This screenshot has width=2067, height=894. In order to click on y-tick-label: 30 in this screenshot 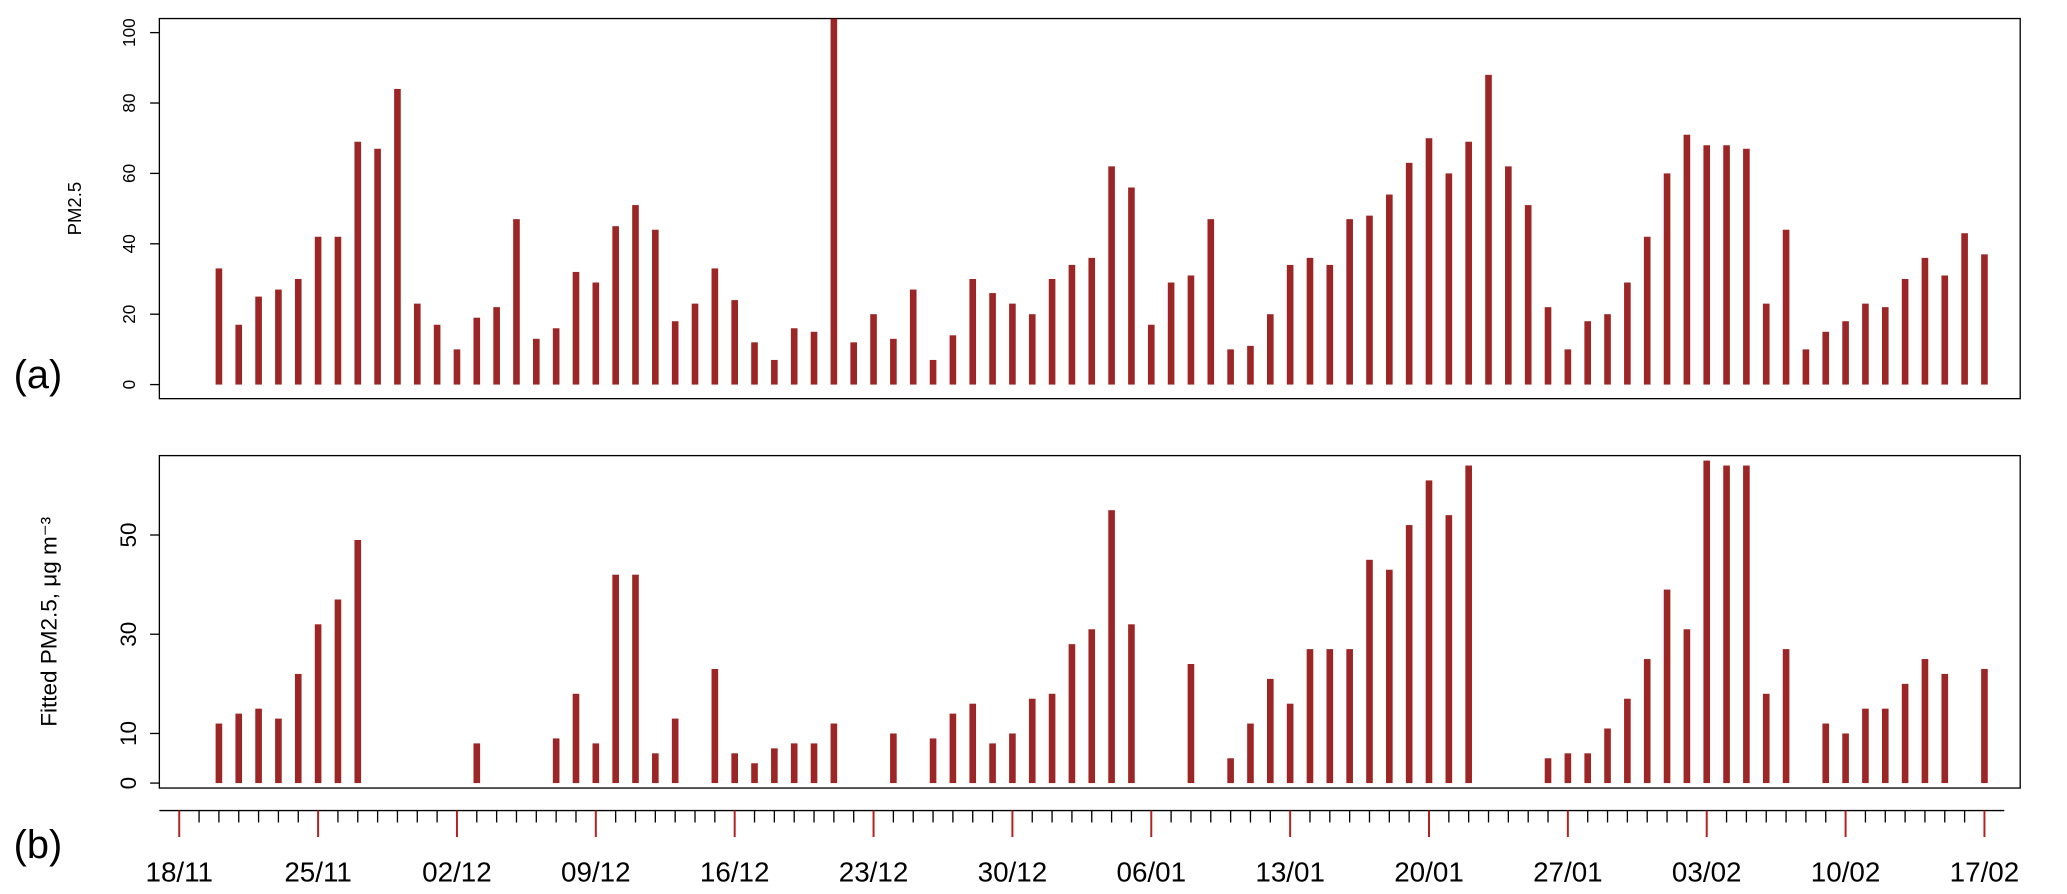, I will do `click(128, 634)`.